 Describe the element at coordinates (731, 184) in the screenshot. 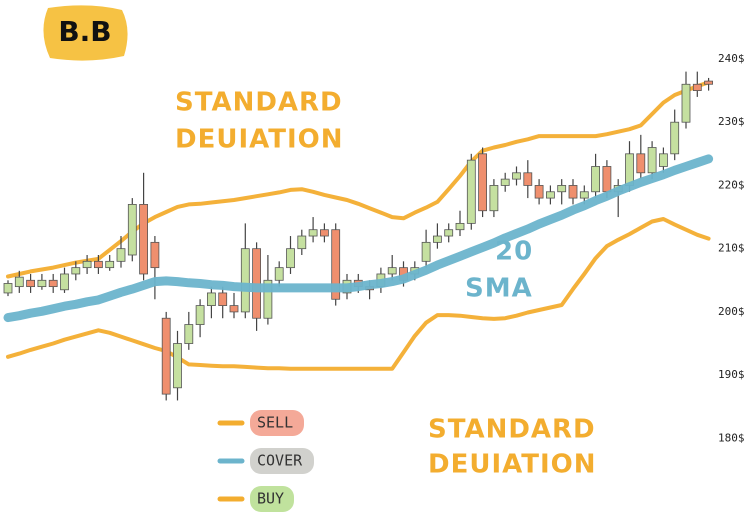

I see `y-tick-label: 220$` at that location.